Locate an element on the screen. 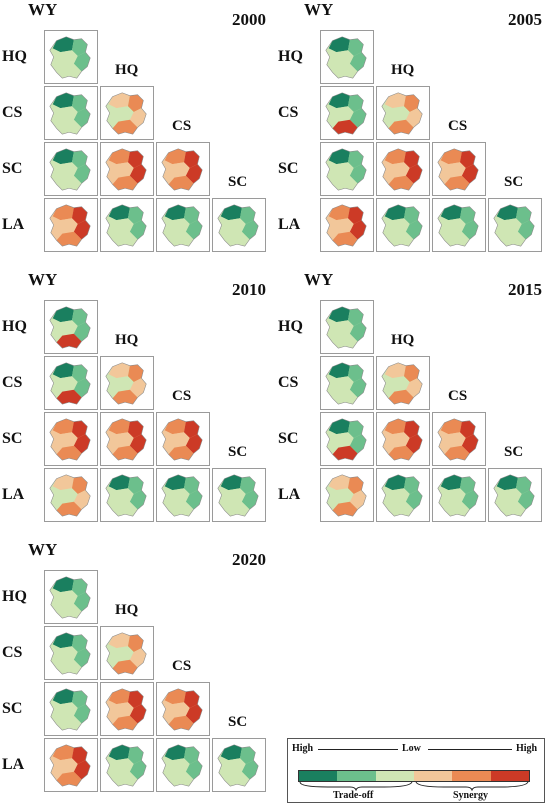 The image size is (550, 809). legend-low: Low is located at coordinates (411, 748).